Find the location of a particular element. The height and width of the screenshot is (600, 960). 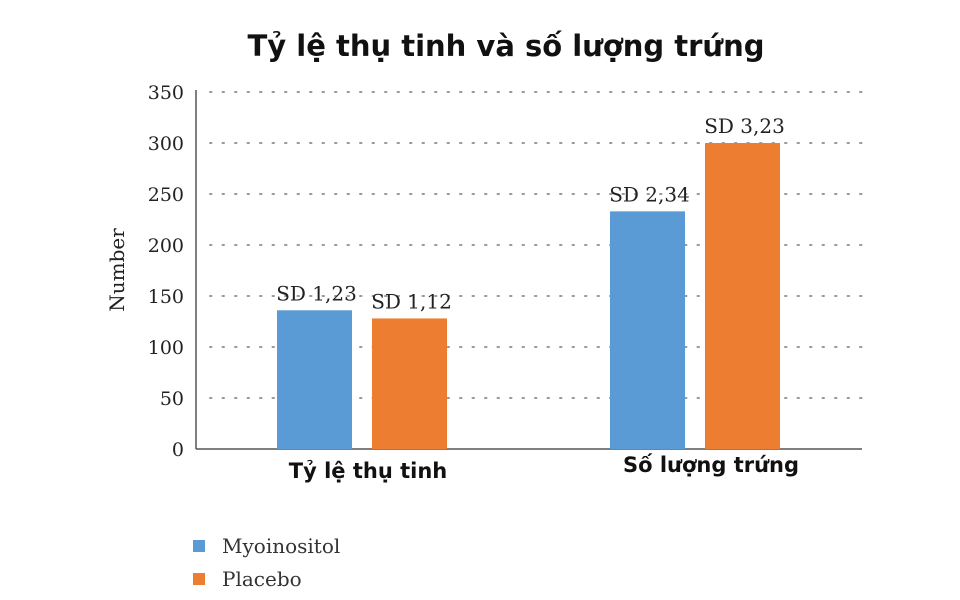

data-label: SD 1,12 is located at coordinates (411, 301).